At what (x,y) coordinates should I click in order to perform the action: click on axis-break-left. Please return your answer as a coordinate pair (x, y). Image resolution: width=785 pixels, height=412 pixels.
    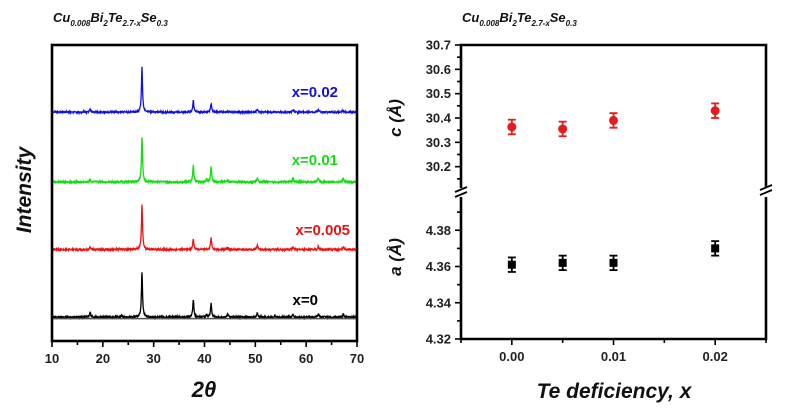
    Looking at the image, I should click on (461, 192).